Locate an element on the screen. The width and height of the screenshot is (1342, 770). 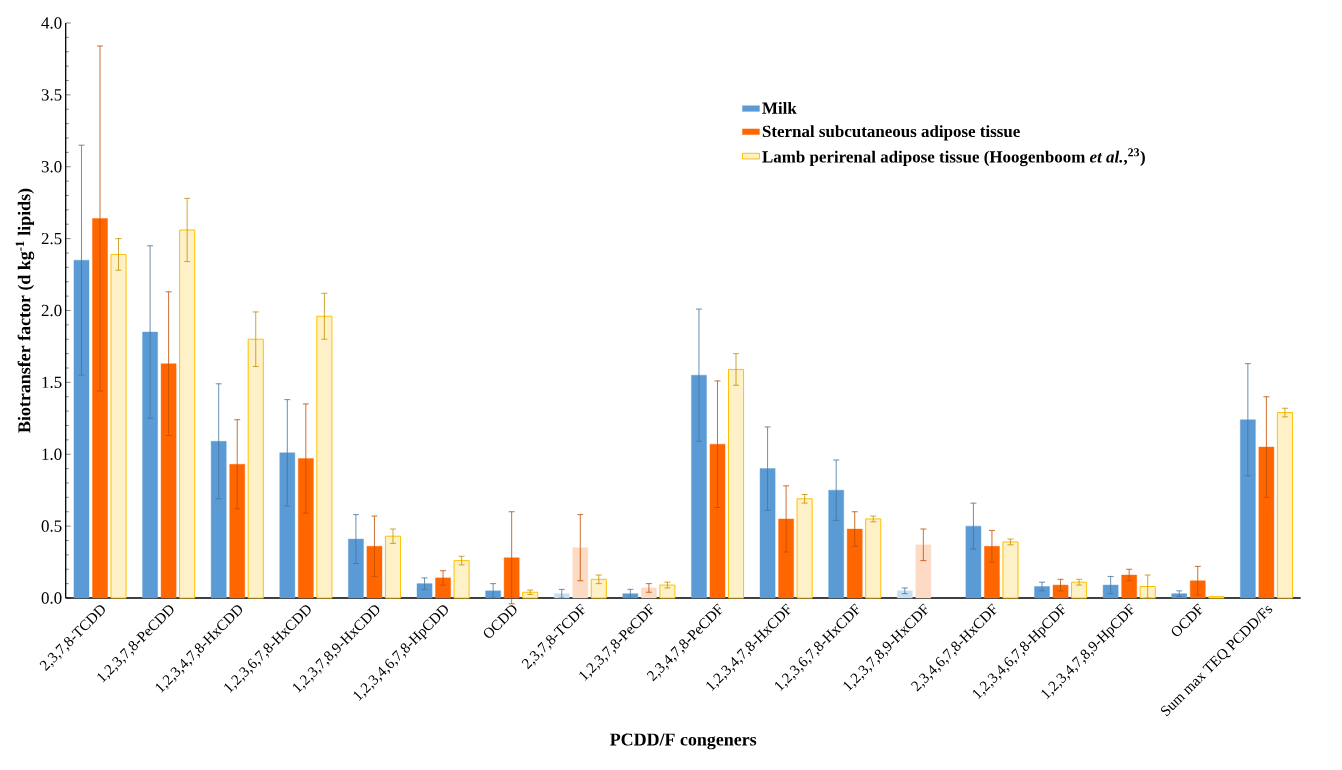
y-tick-label: 3.5 is located at coordinates (51, 95).